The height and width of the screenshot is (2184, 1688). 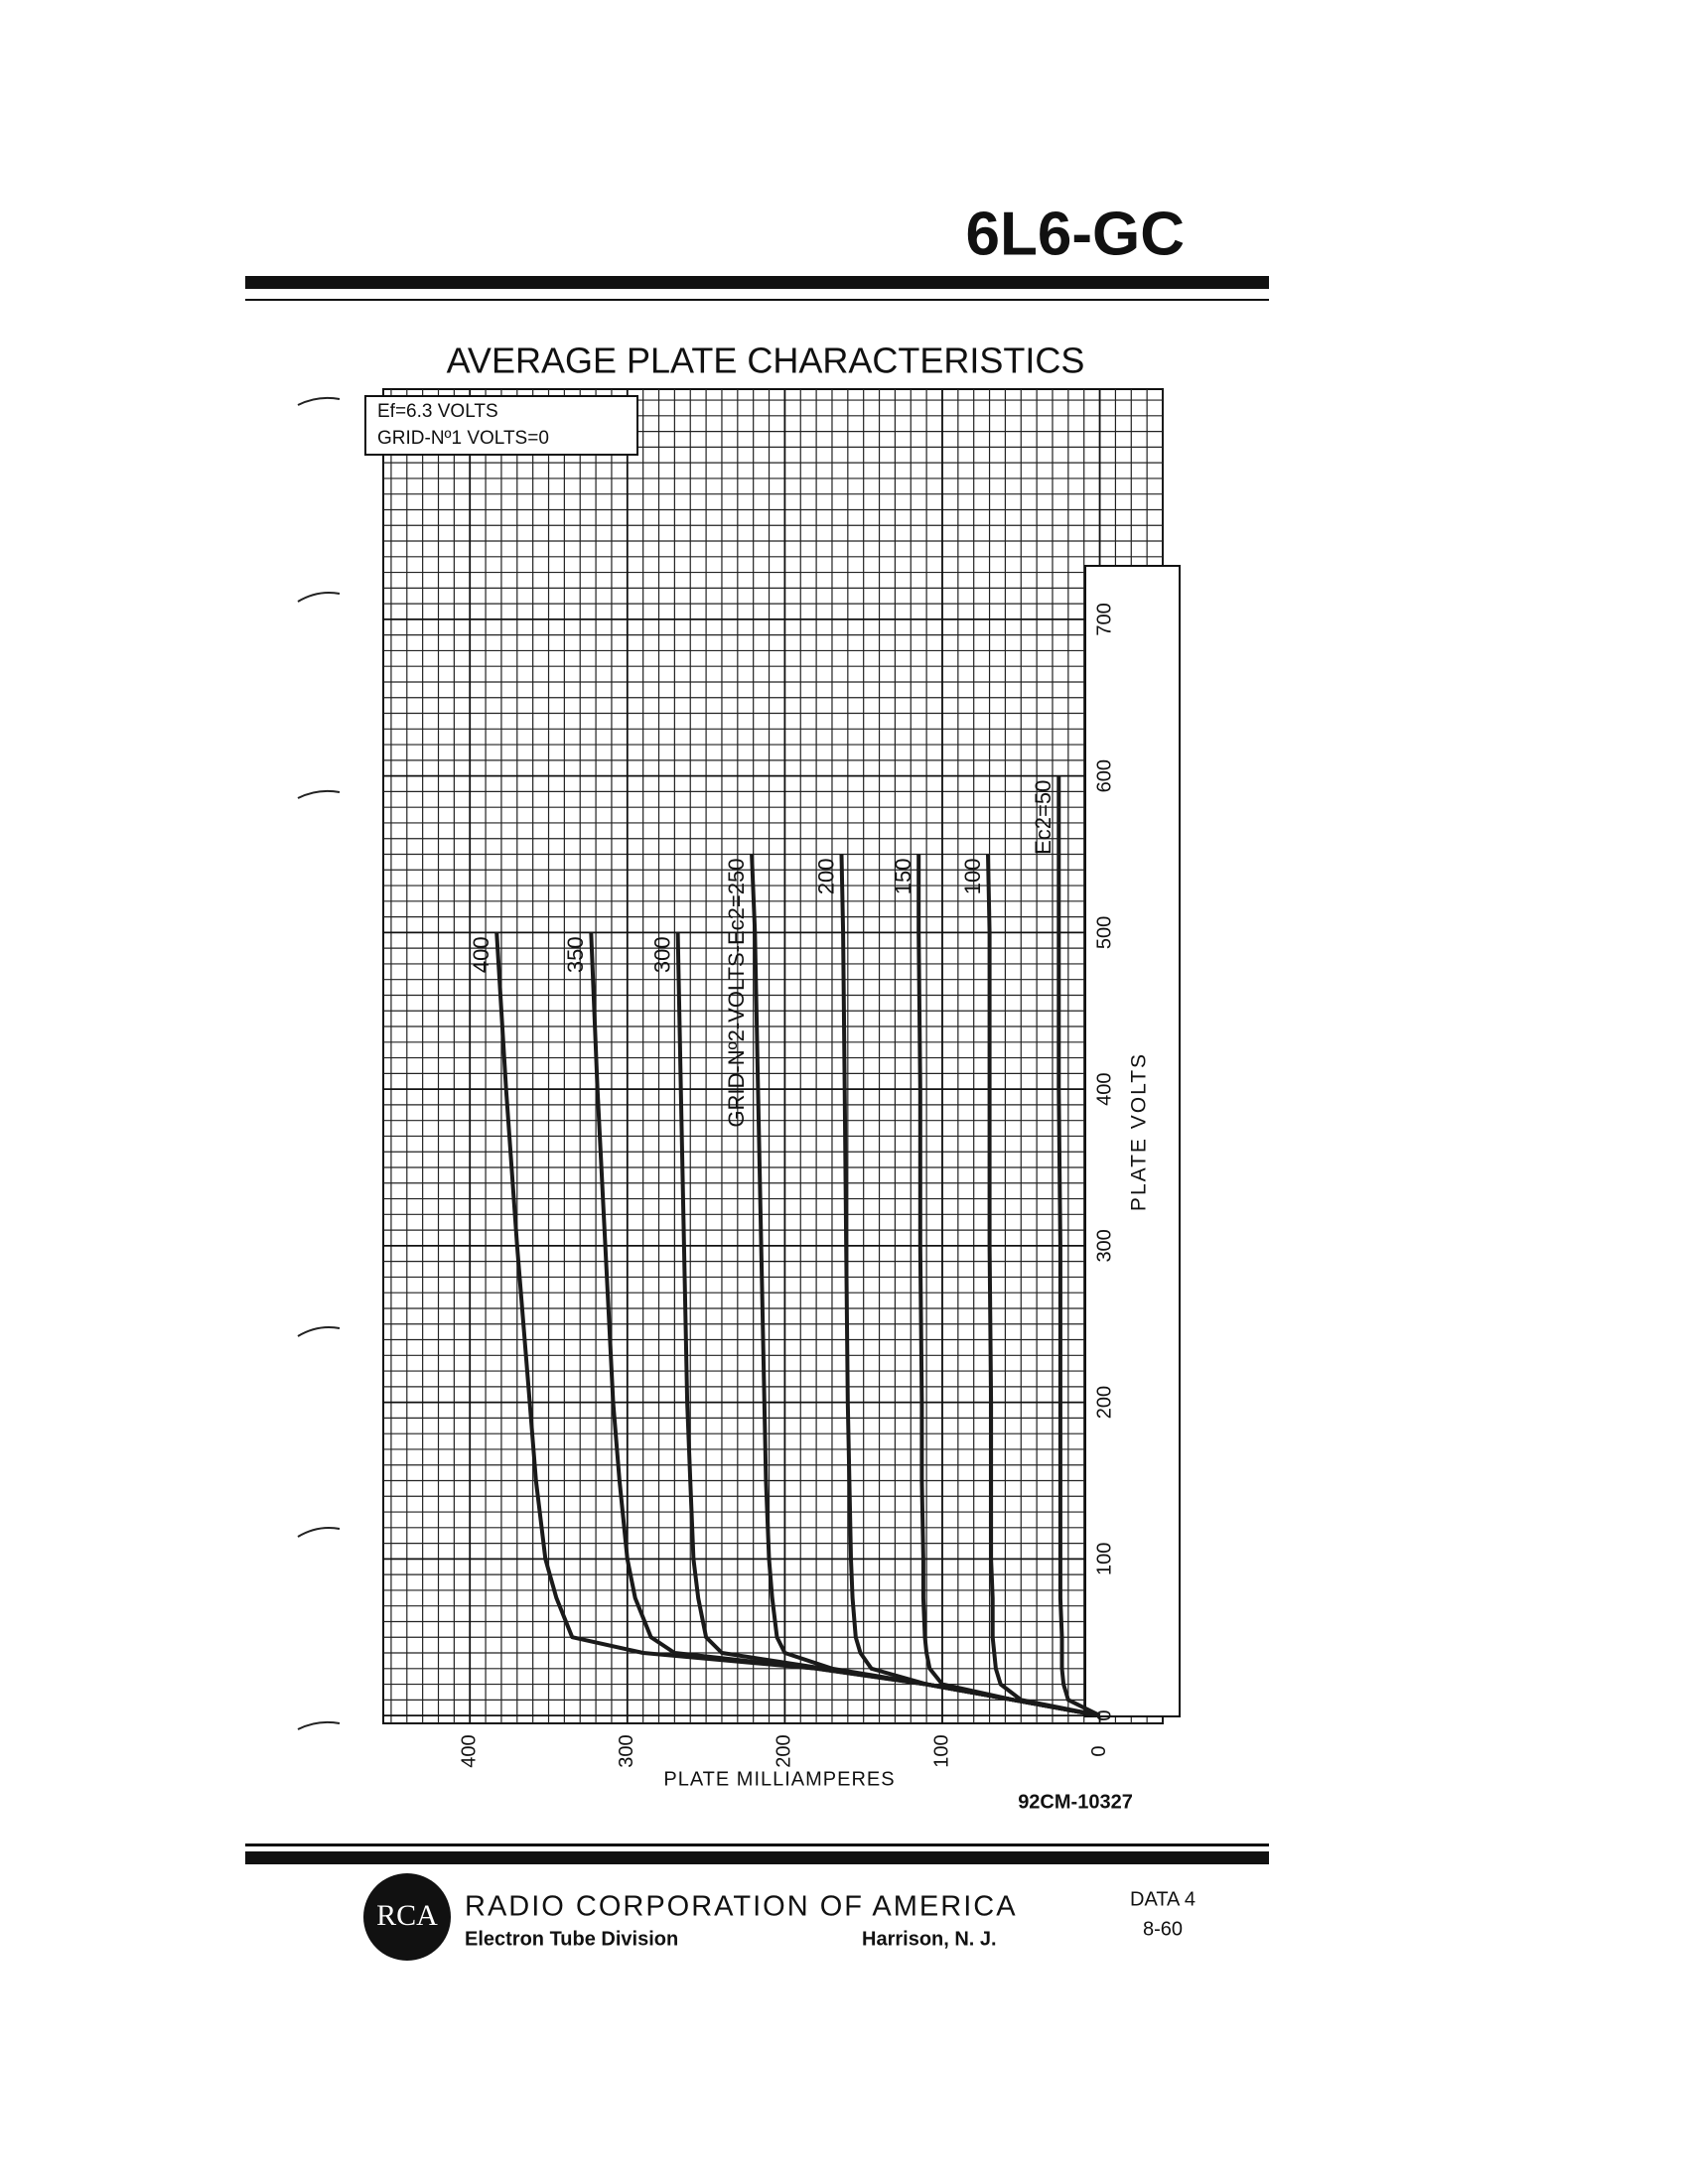 I want to click on x-tick-label: 400, so click(x=1104, y=1088).